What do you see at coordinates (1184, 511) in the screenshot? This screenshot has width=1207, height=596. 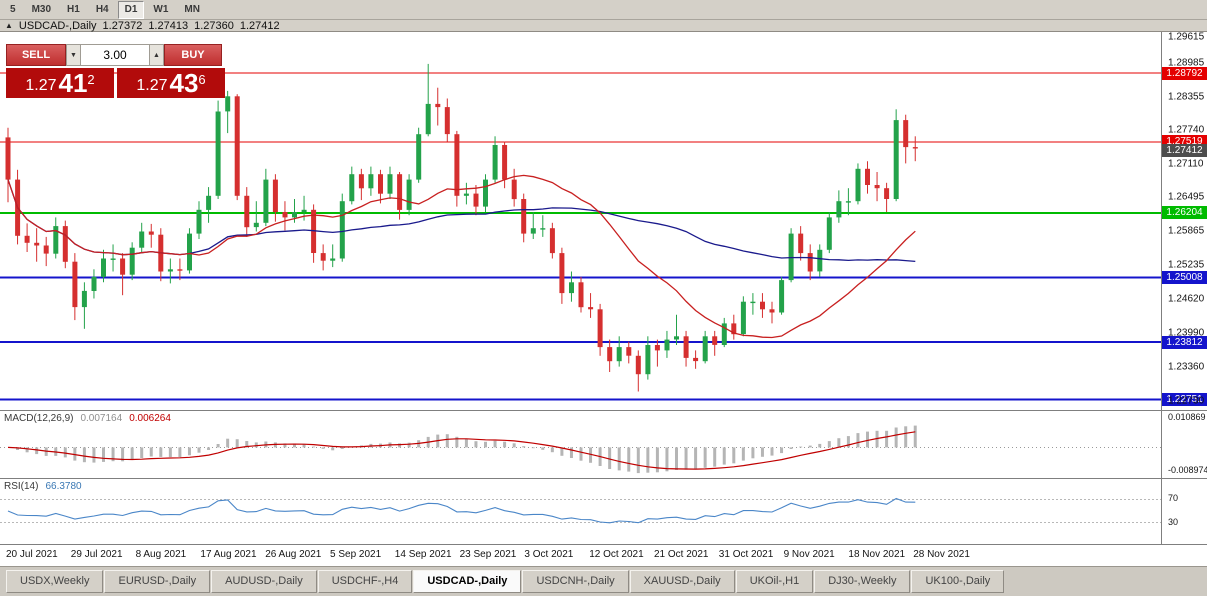 I see `rsi-axis: 70 30` at bounding box center [1184, 511].